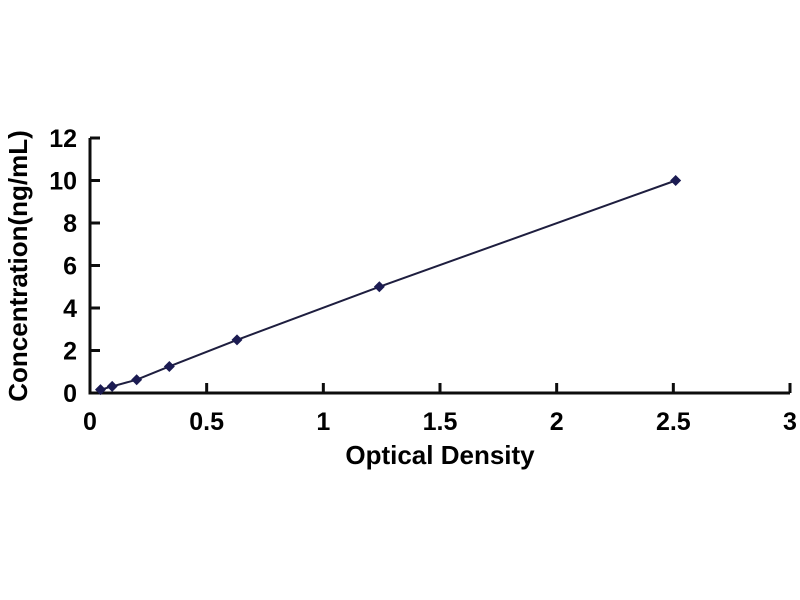  Describe the element at coordinates (18, 266) in the screenshot. I see `y-axis-title: Concentration(ng/mL)` at that location.